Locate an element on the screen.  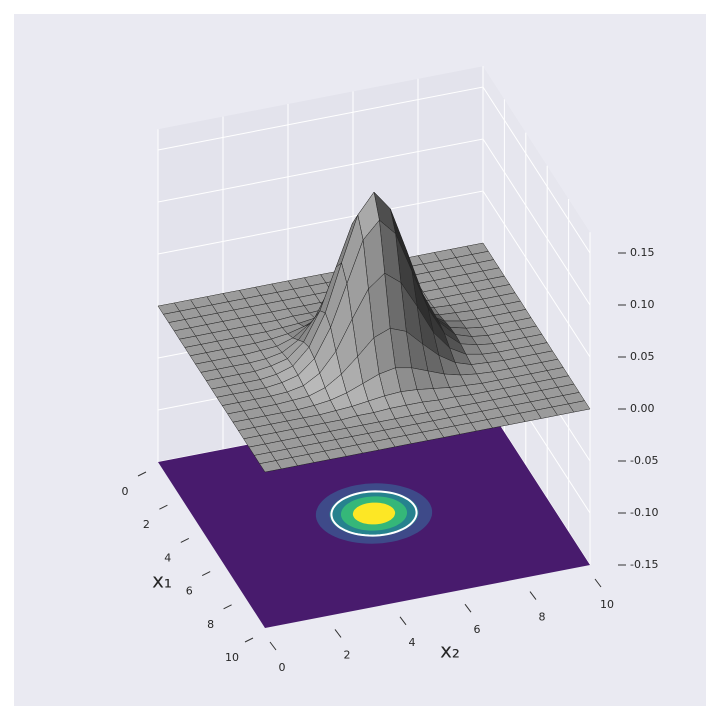
x2-tick-label: 2 is located at coordinates (347, 654).